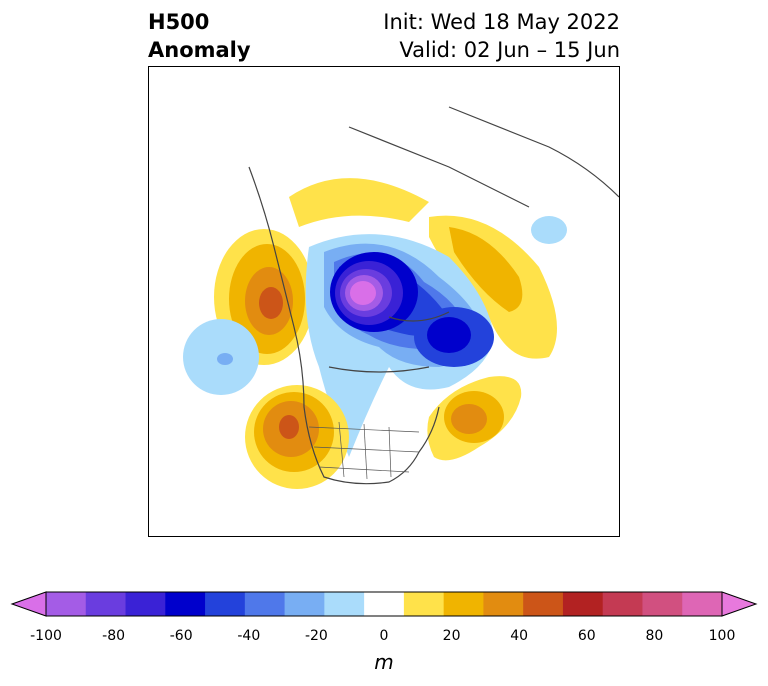 This screenshot has height=686, width=768. Describe the element at coordinates (474, 418) in the screenshot. I see `north-atlantic-high` at that location.